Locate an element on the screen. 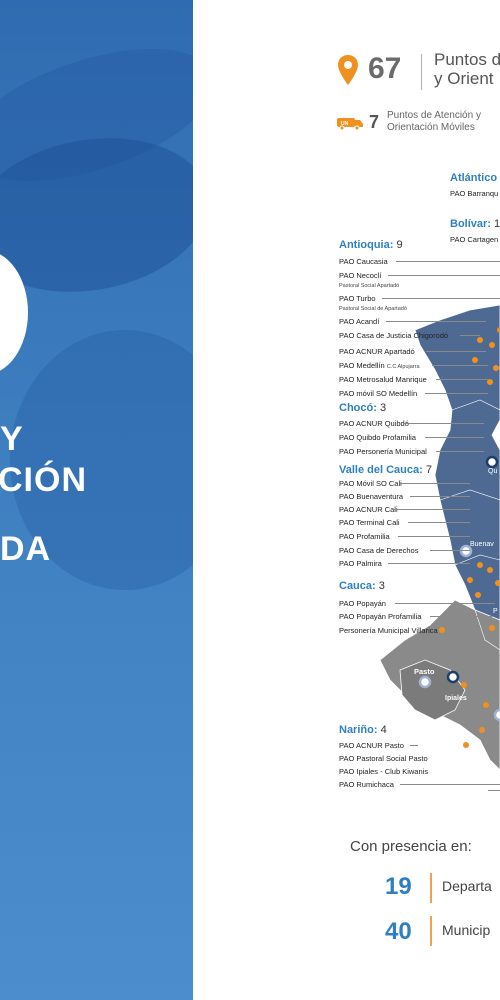 This screenshot has width=500, height=1000. mobile-points-label-line-1: Puntos de Atención y is located at coordinates (434, 115).